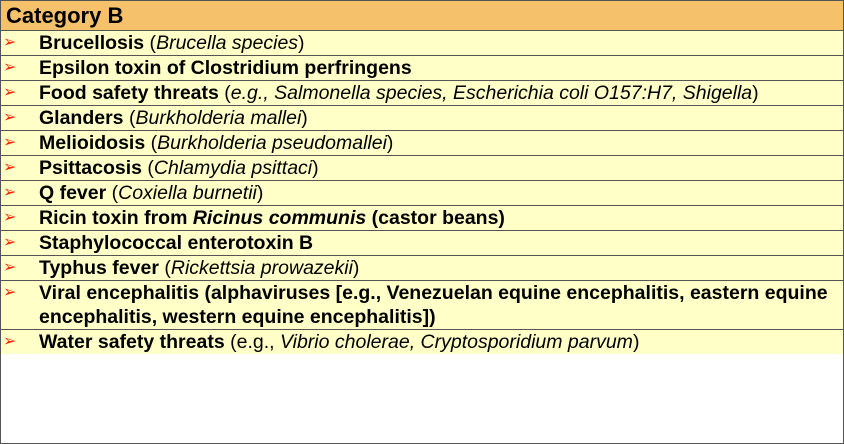 Image resolution: width=844 pixels, height=444 pixels. What do you see at coordinates (92, 43) in the screenshot?
I see `item-name: Brucellosis` at bounding box center [92, 43].